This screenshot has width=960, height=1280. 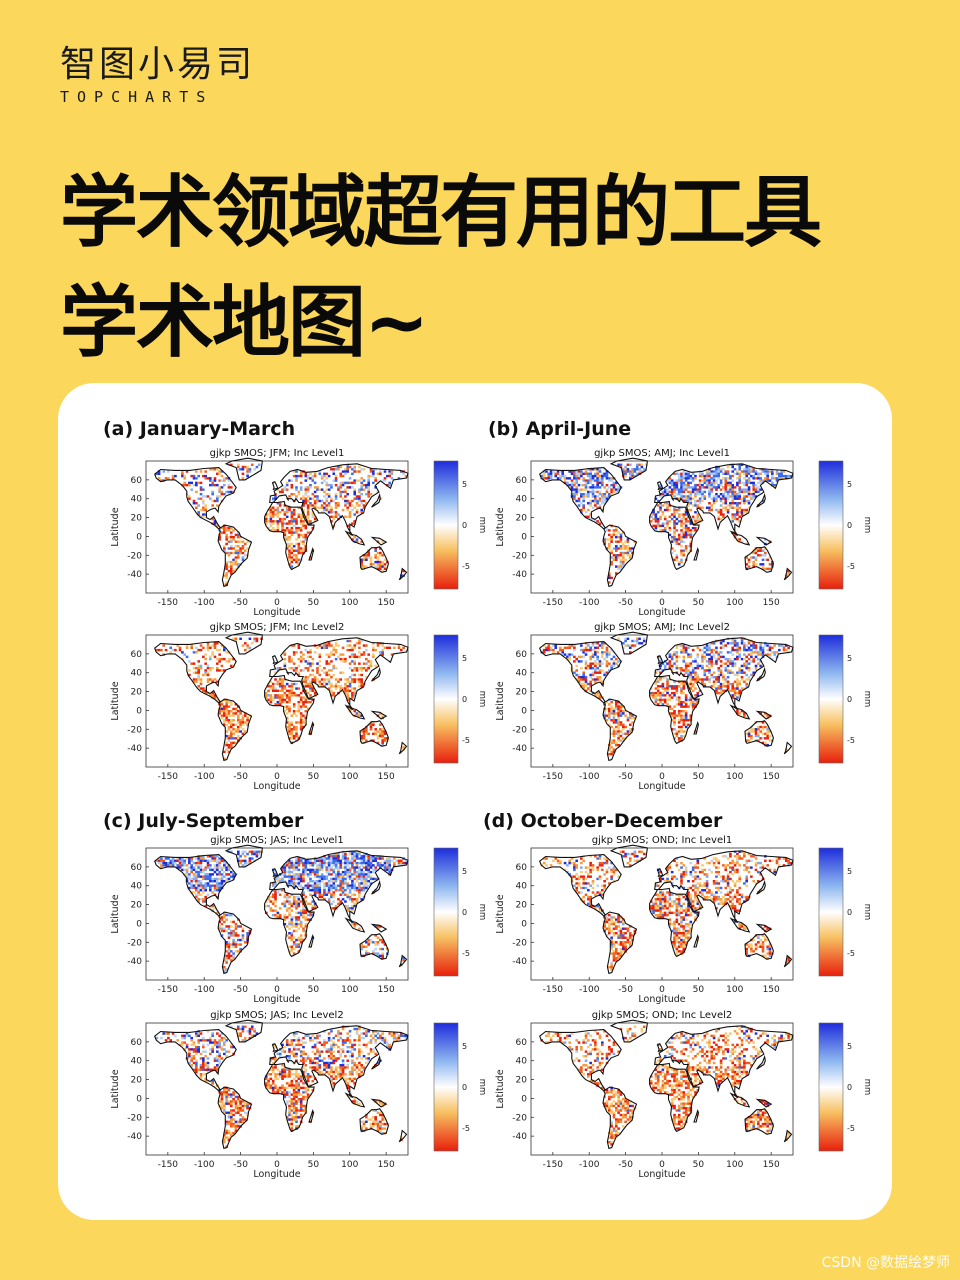 What do you see at coordinates (522, 500) in the screenshot?
I see `y-tick-label: 40` at bounding box center [522, 500].